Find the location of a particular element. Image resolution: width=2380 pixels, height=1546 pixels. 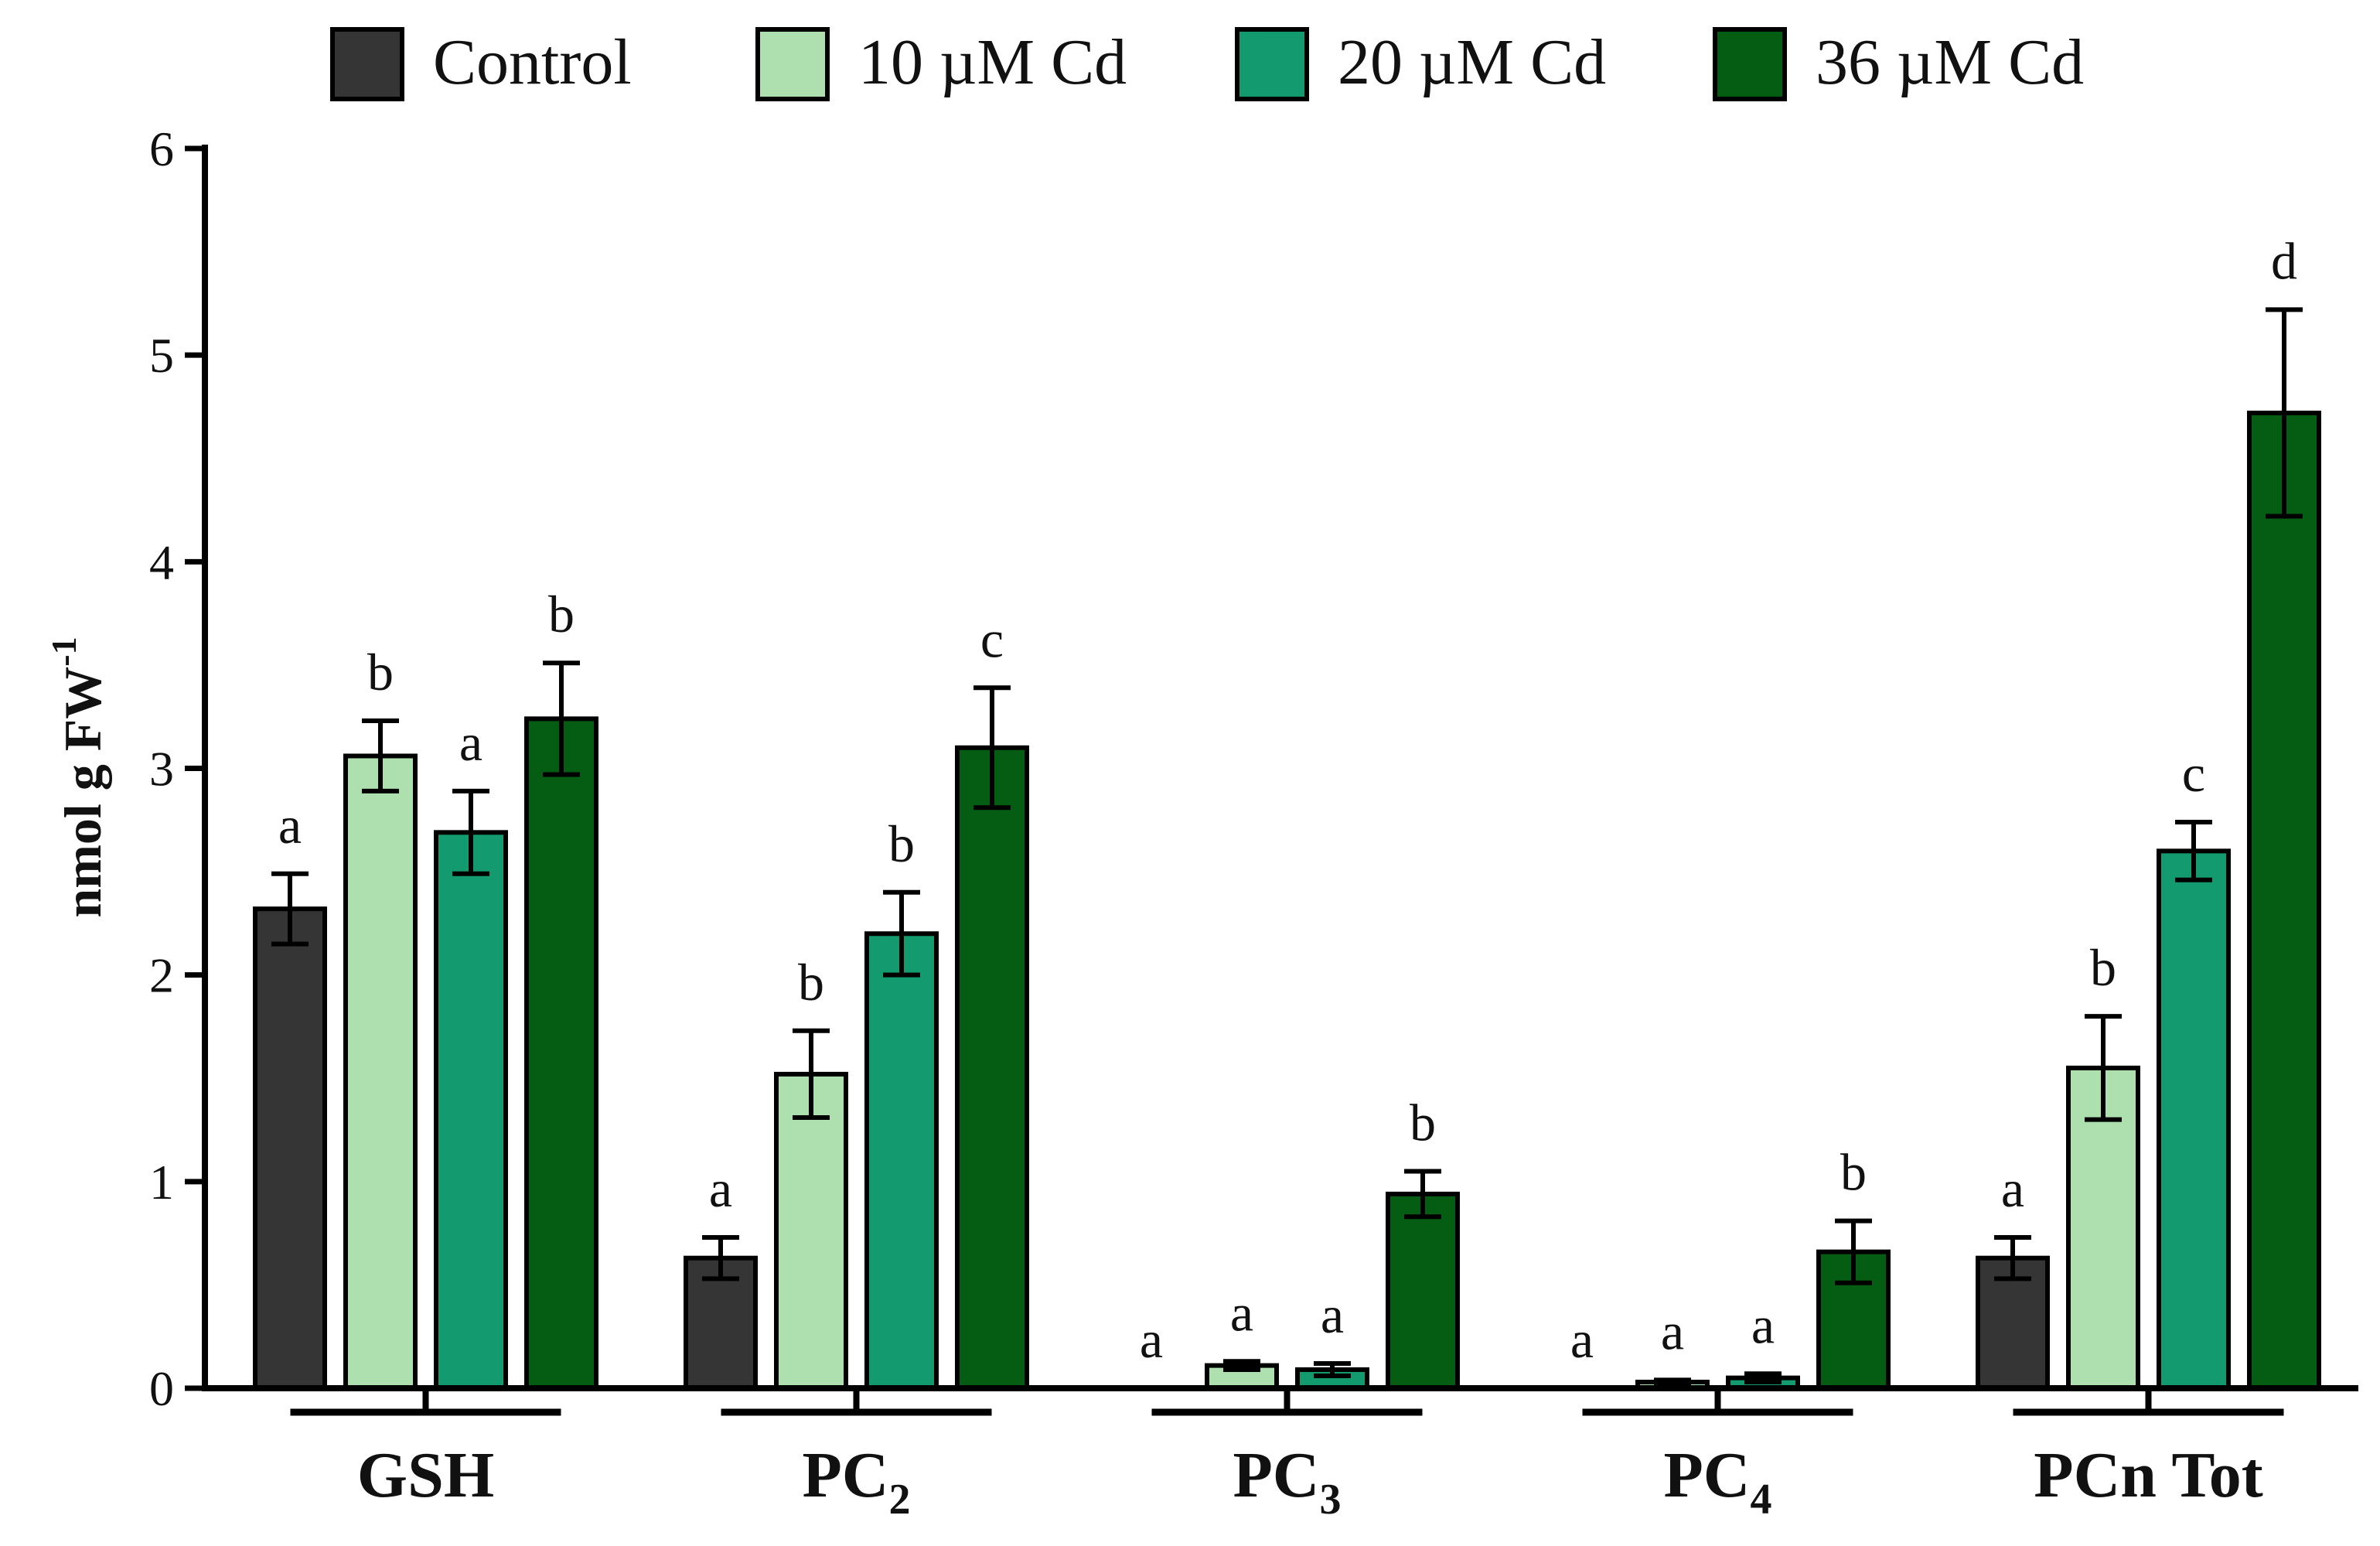

sig-label-0-1: b is located at coordinates (380, 672).